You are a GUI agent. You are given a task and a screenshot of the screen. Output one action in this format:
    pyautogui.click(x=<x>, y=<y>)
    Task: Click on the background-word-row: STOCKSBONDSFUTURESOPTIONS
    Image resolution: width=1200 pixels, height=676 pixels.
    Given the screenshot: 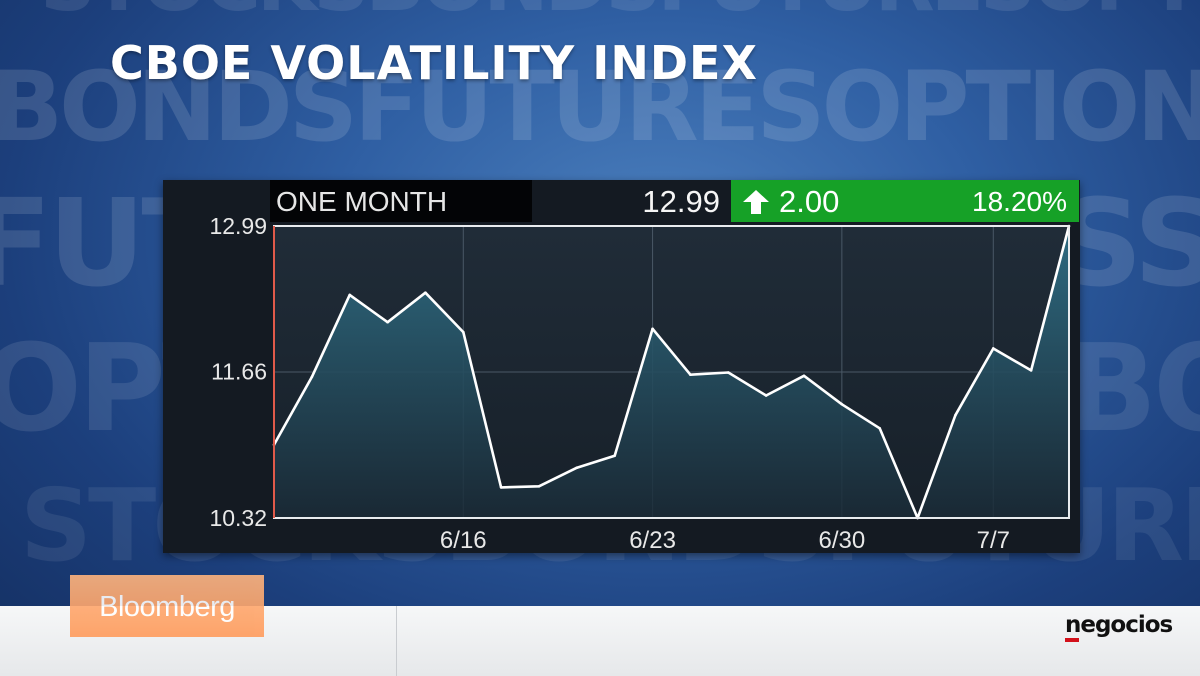 What is the action you would take?
    pyautogui.click(x=620, y=14)
    